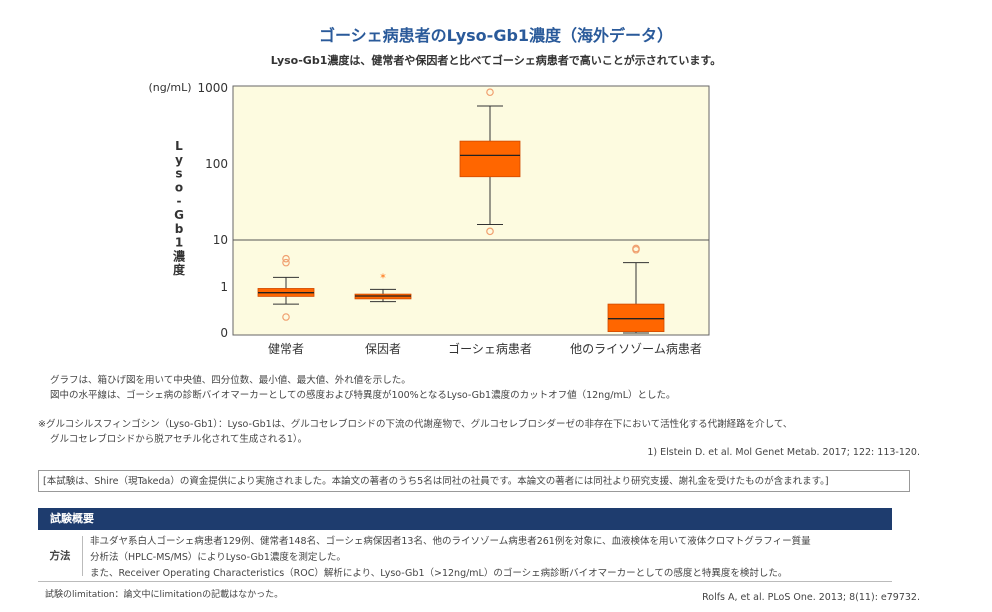  I want to click on x-category-label: ゴーシェ病患者, so click(490, 348).